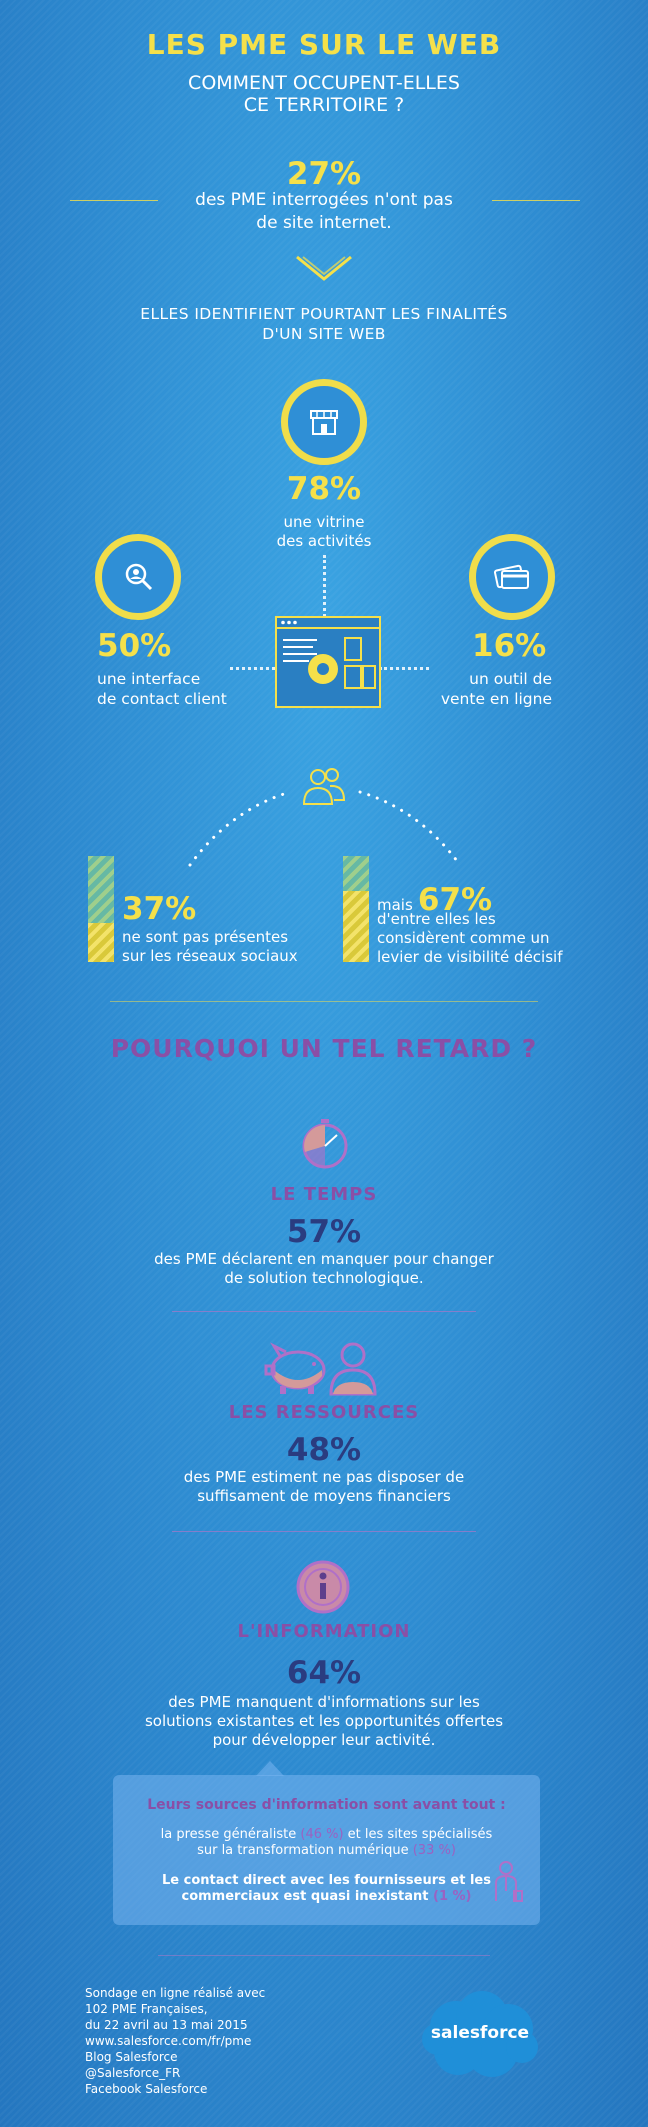 Image resolution: width=648 pixels, height=2127 pixels. What do you see at coordinates (324, 589) in the screenshot?
I see `connector-vertical` at bounding box center [324, 589].